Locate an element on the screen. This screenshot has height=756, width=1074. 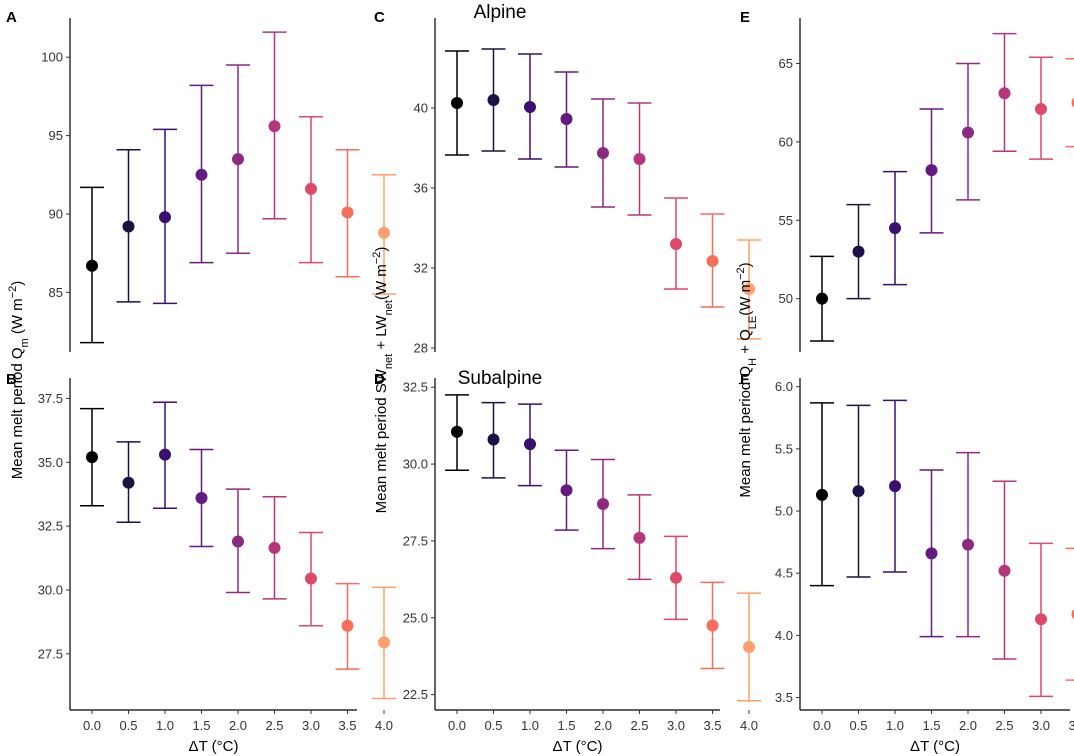
y-tick-label: 30.0 is located at coordinates (50, 589).